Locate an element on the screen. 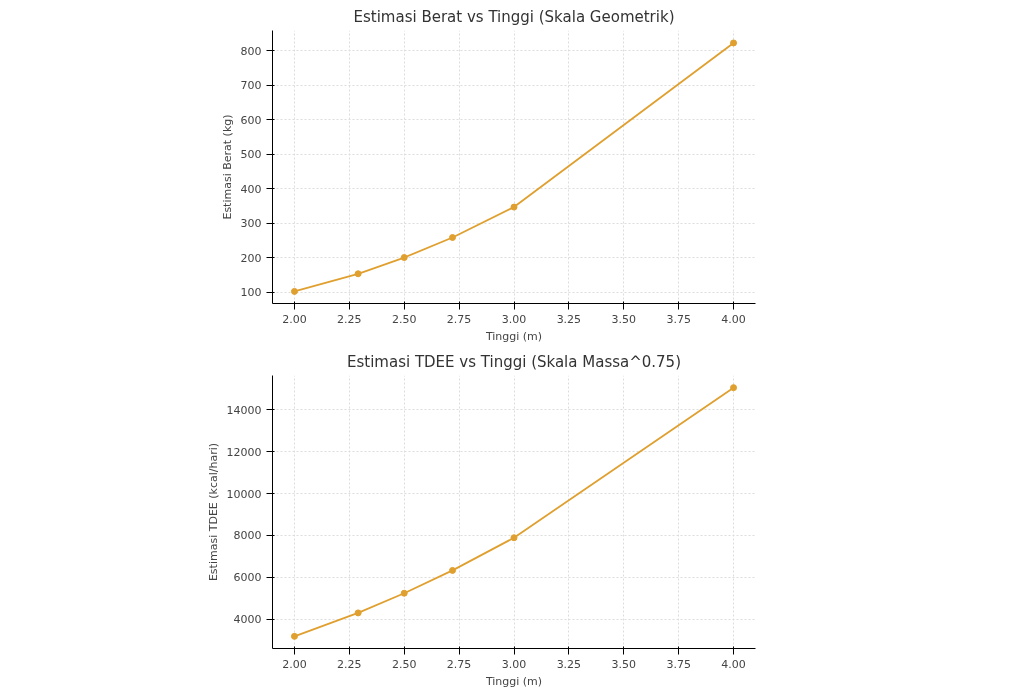  y-tick-label: 10000 is located at coordinates (244, 494).